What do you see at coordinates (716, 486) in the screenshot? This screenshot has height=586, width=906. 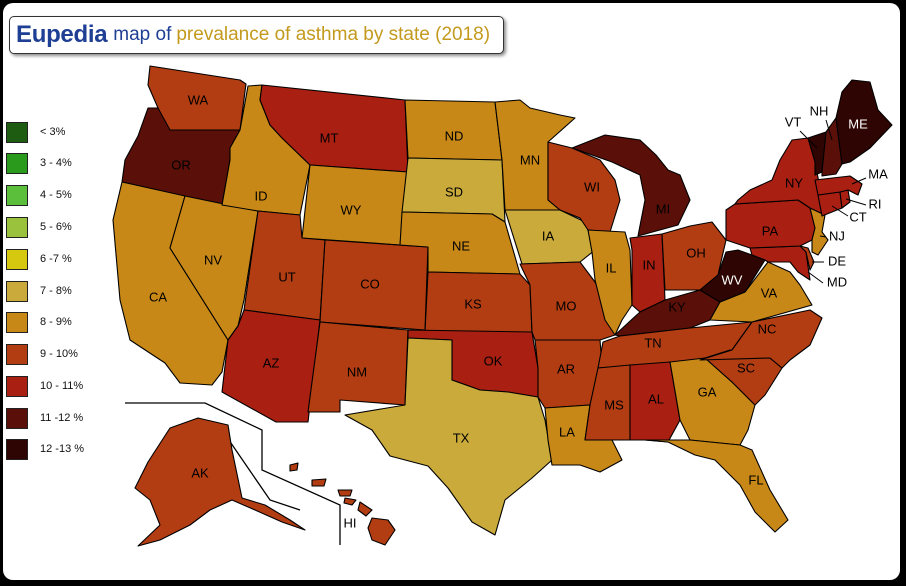 I see `state-FL` at bounding box center [716, 486].